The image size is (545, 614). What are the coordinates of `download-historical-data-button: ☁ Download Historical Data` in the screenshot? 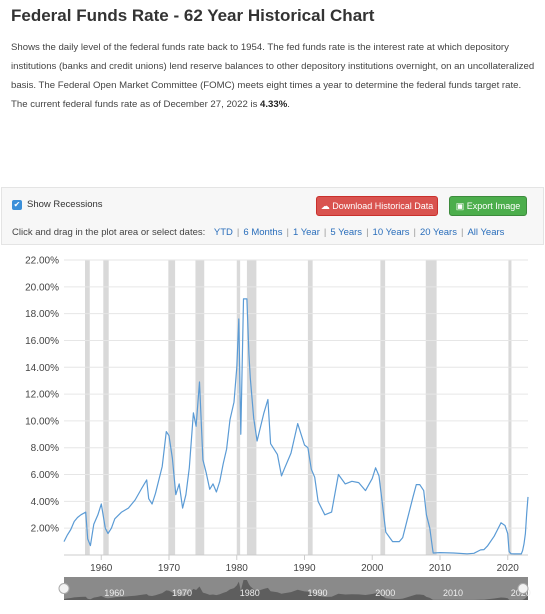 It's located at (377, 206).